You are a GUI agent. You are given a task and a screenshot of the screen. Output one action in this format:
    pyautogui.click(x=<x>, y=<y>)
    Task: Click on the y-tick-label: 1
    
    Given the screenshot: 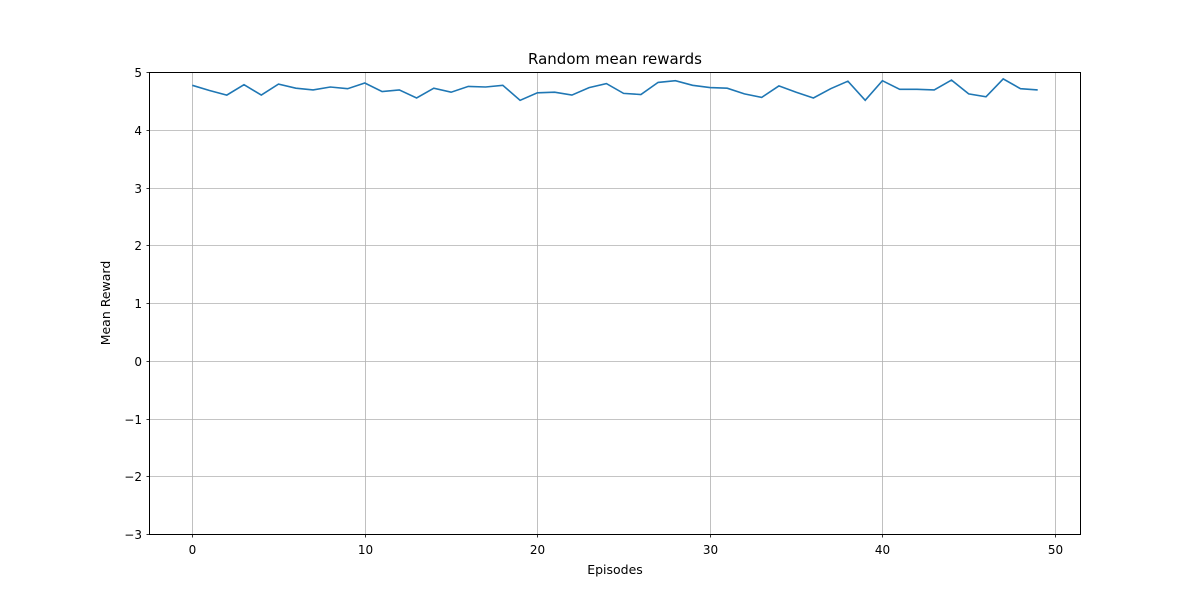 What is the action you would take?
    pyautogui.click(x=138, y=304)
    